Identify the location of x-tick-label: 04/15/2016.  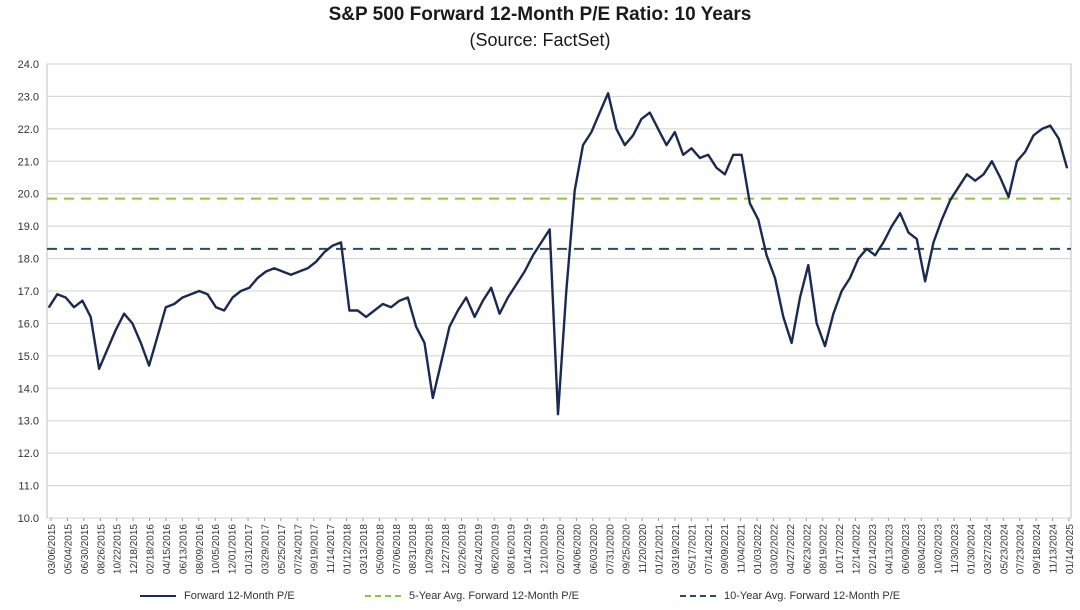
(167, 549).